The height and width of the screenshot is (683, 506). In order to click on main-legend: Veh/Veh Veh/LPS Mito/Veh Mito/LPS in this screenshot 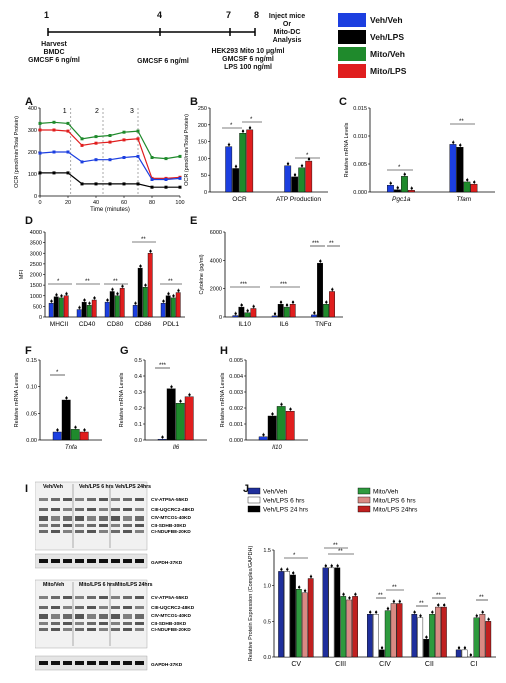, I will do `click(372, 45)`.